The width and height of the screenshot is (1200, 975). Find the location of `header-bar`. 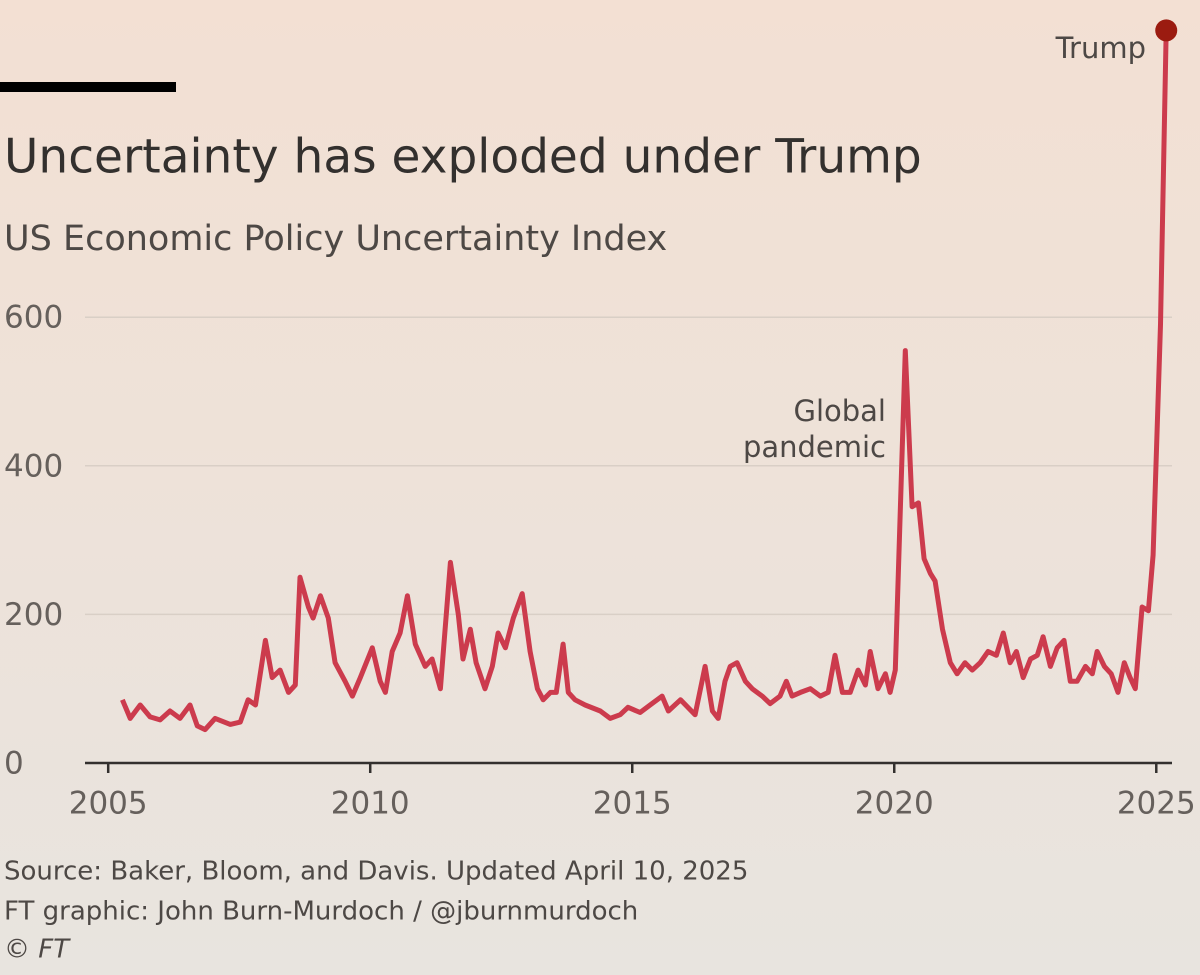

header-bar is located at coordinates (88, 87).